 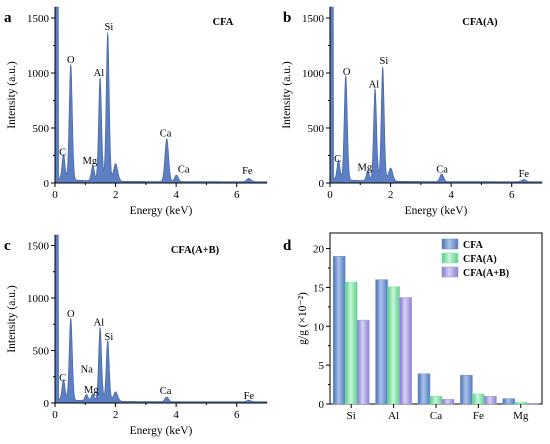 What do you see at coordinates (533, 403) in the screenshot?
I see `bar-cfa-a-b--mg` at bounding box center [533, 403].